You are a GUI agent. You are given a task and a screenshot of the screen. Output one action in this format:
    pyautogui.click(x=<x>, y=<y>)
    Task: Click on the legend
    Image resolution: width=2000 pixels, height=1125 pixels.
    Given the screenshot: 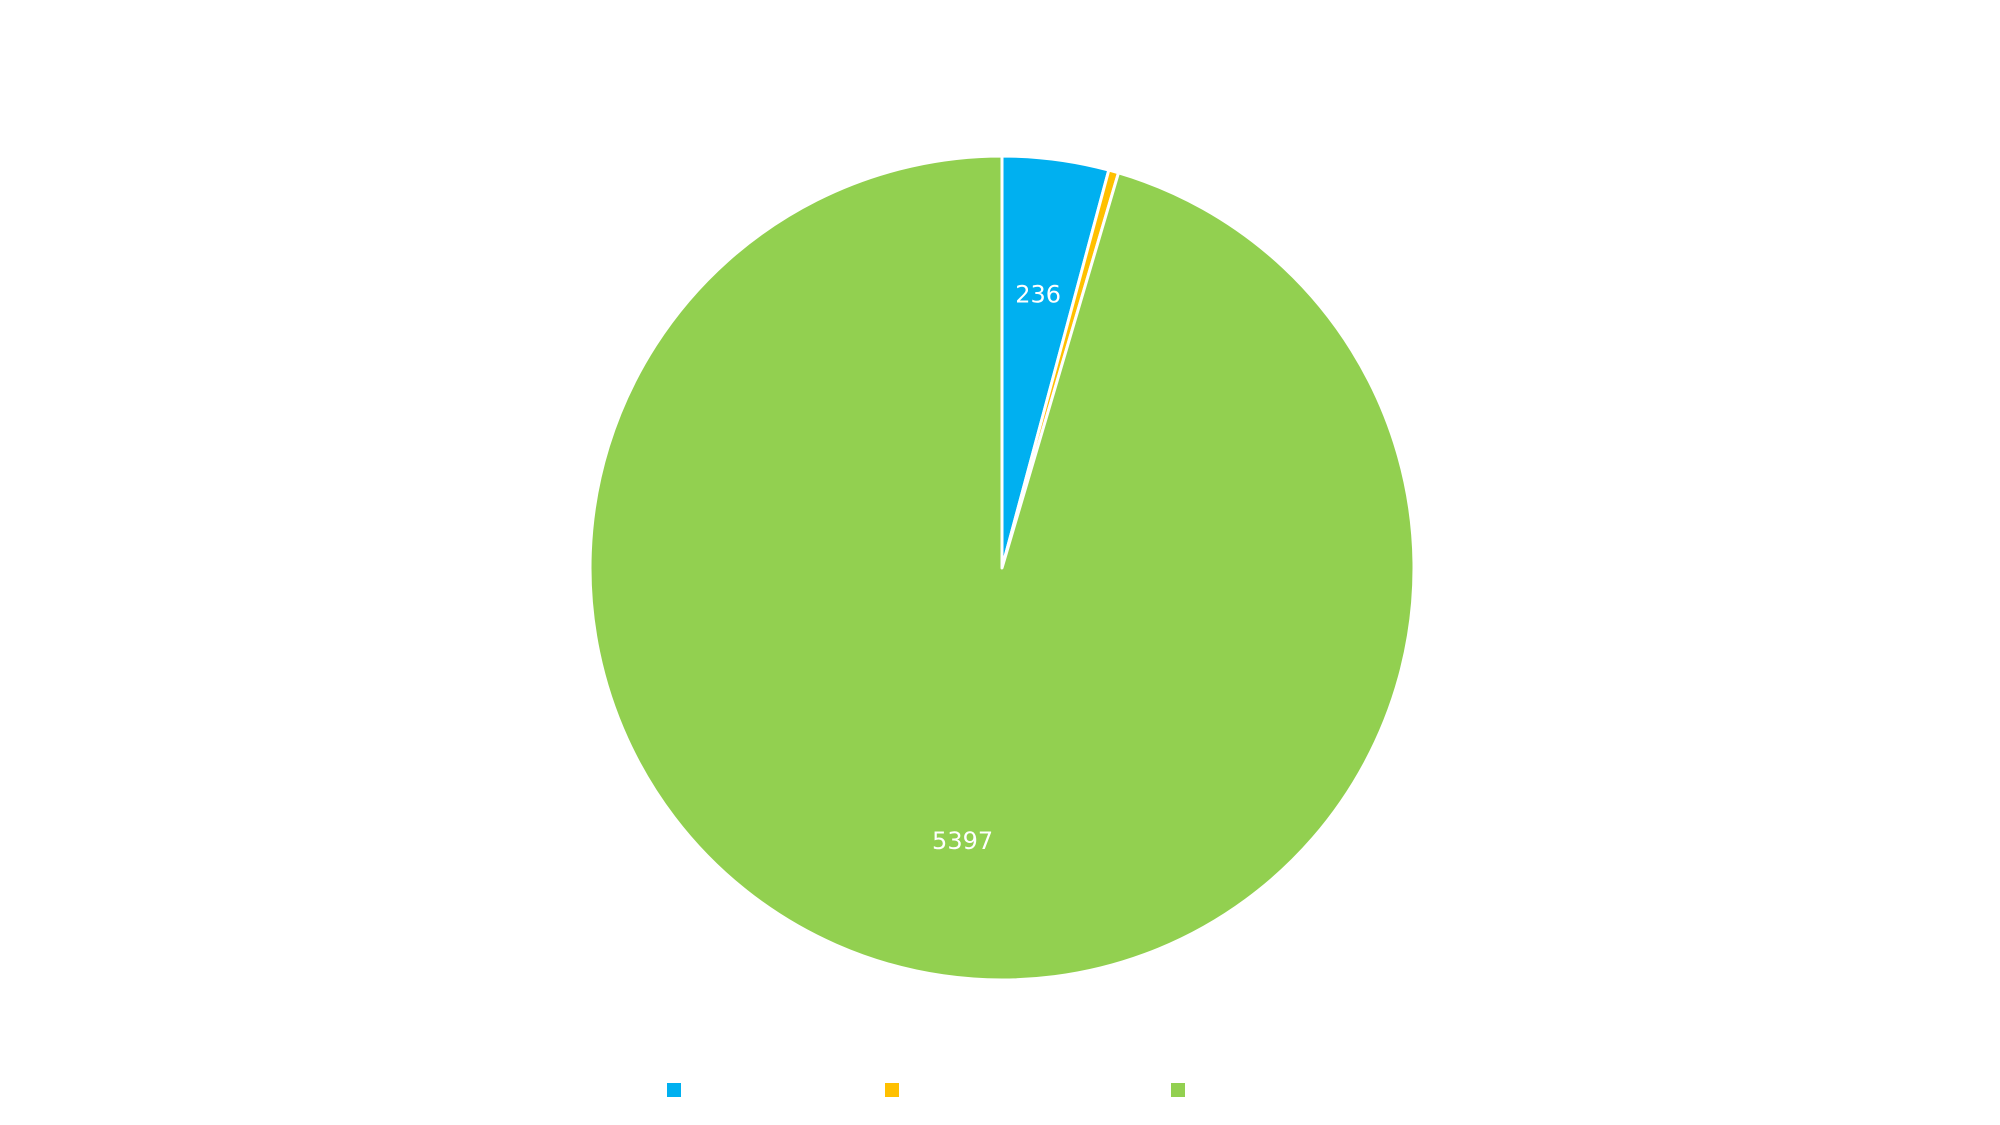 What is the action you would take?
    pyautogui.click(x=1000, y=1092)
    